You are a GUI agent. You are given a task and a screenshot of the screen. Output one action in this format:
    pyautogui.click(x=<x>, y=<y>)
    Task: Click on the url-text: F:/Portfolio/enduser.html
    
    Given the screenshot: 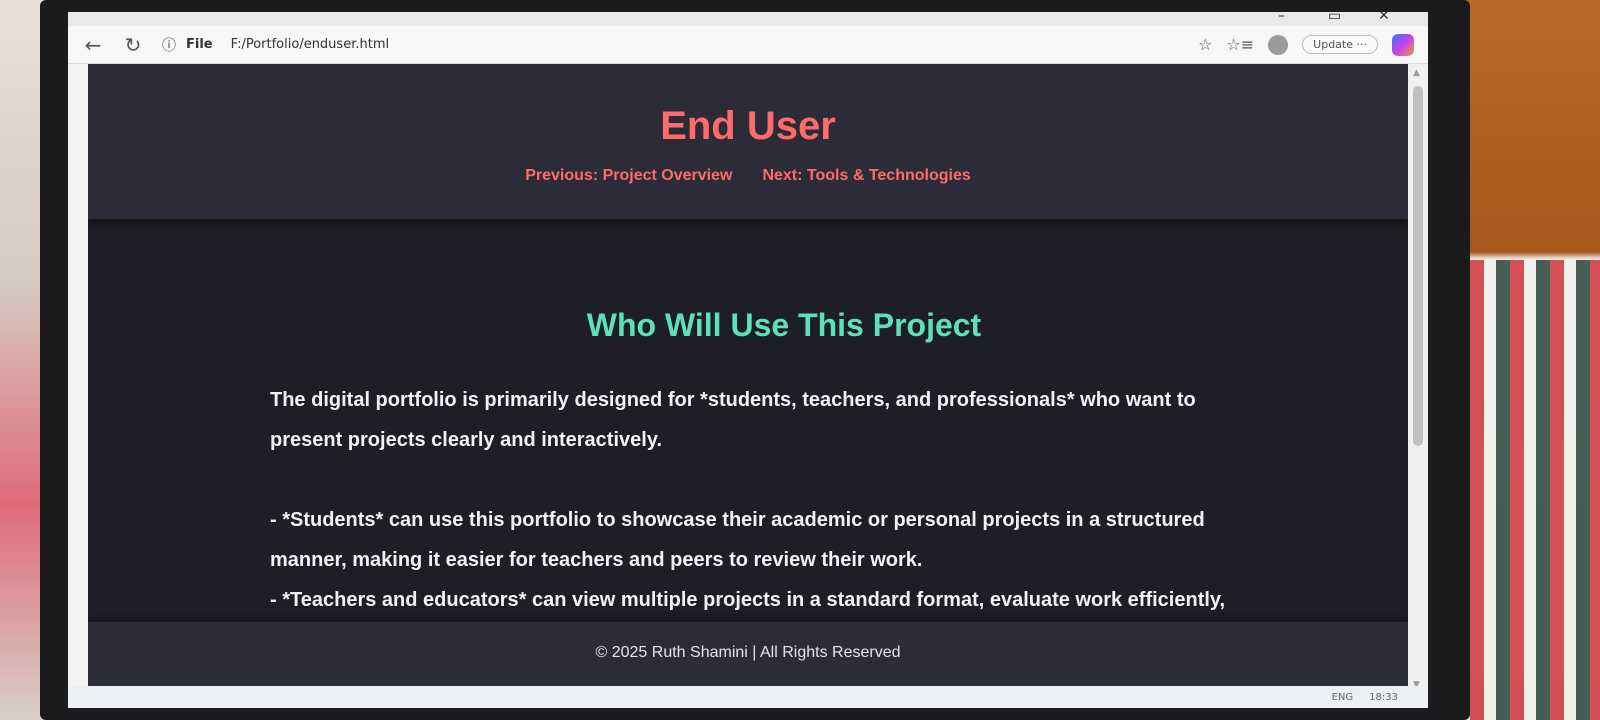 What is the action you would take?
    pyautogui.click(x=310, y=44)
    